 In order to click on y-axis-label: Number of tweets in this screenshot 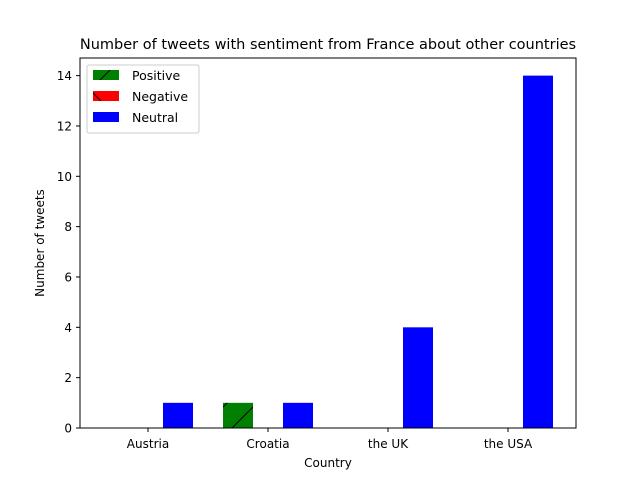, I will do `click(40, 243)`.